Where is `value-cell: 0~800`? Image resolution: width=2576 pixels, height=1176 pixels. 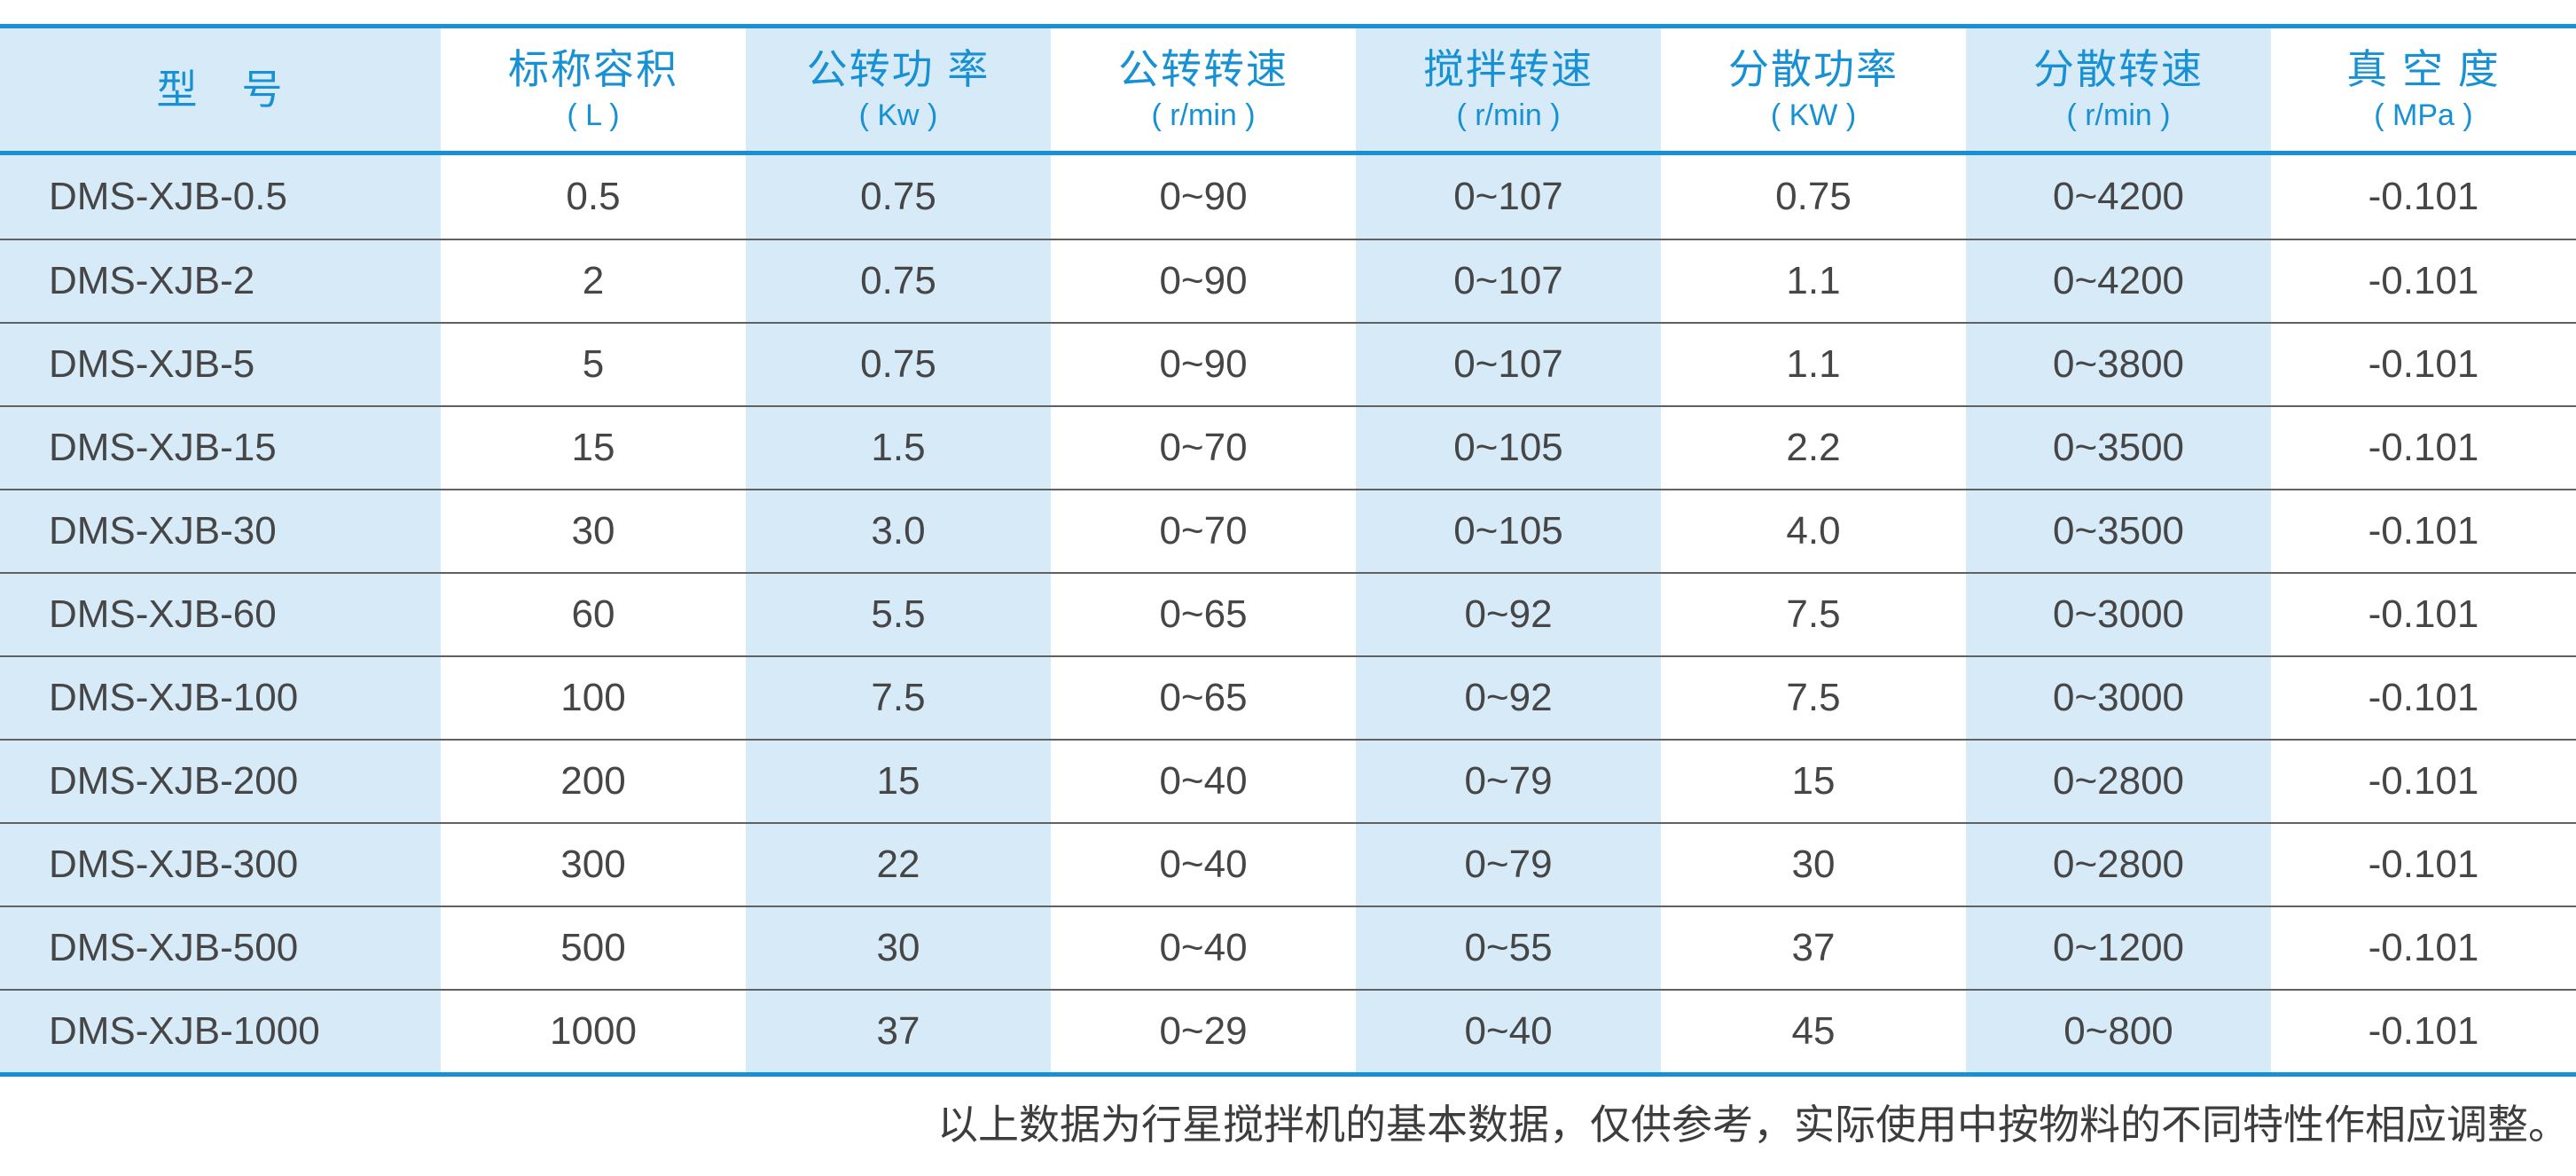 value-cell: 0~800 is located at coordinates (2118, 1031).